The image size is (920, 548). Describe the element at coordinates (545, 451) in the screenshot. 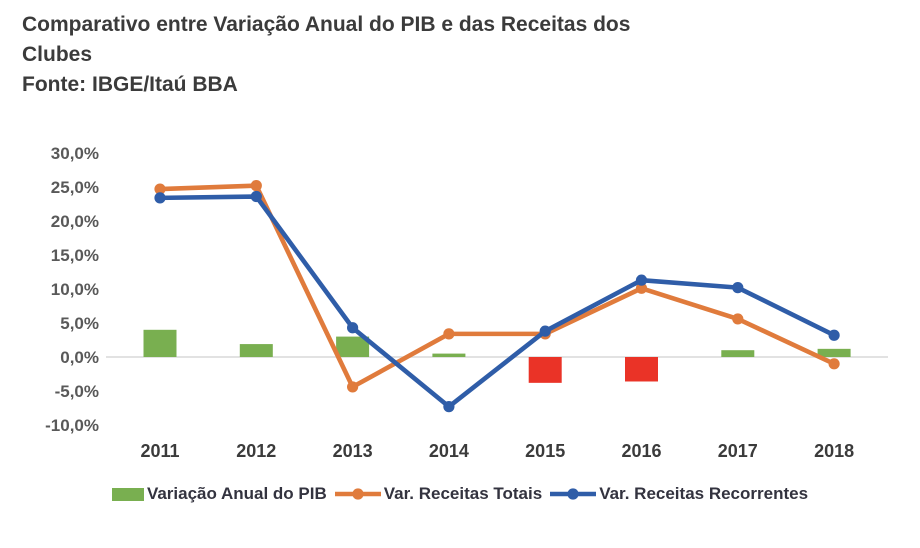

I see `x-tick-label: 2015` at that location.